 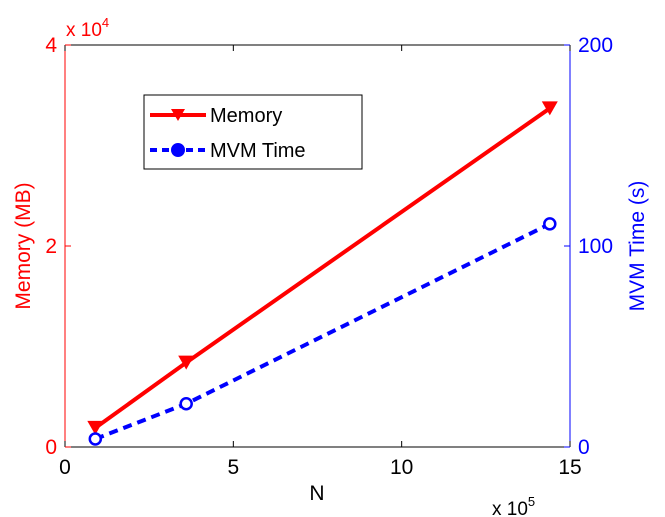 What do you see at coordinates (595, 45) in the screenshot?
I see `right-y-tick-label: 200` at bounding box center [595, 45].